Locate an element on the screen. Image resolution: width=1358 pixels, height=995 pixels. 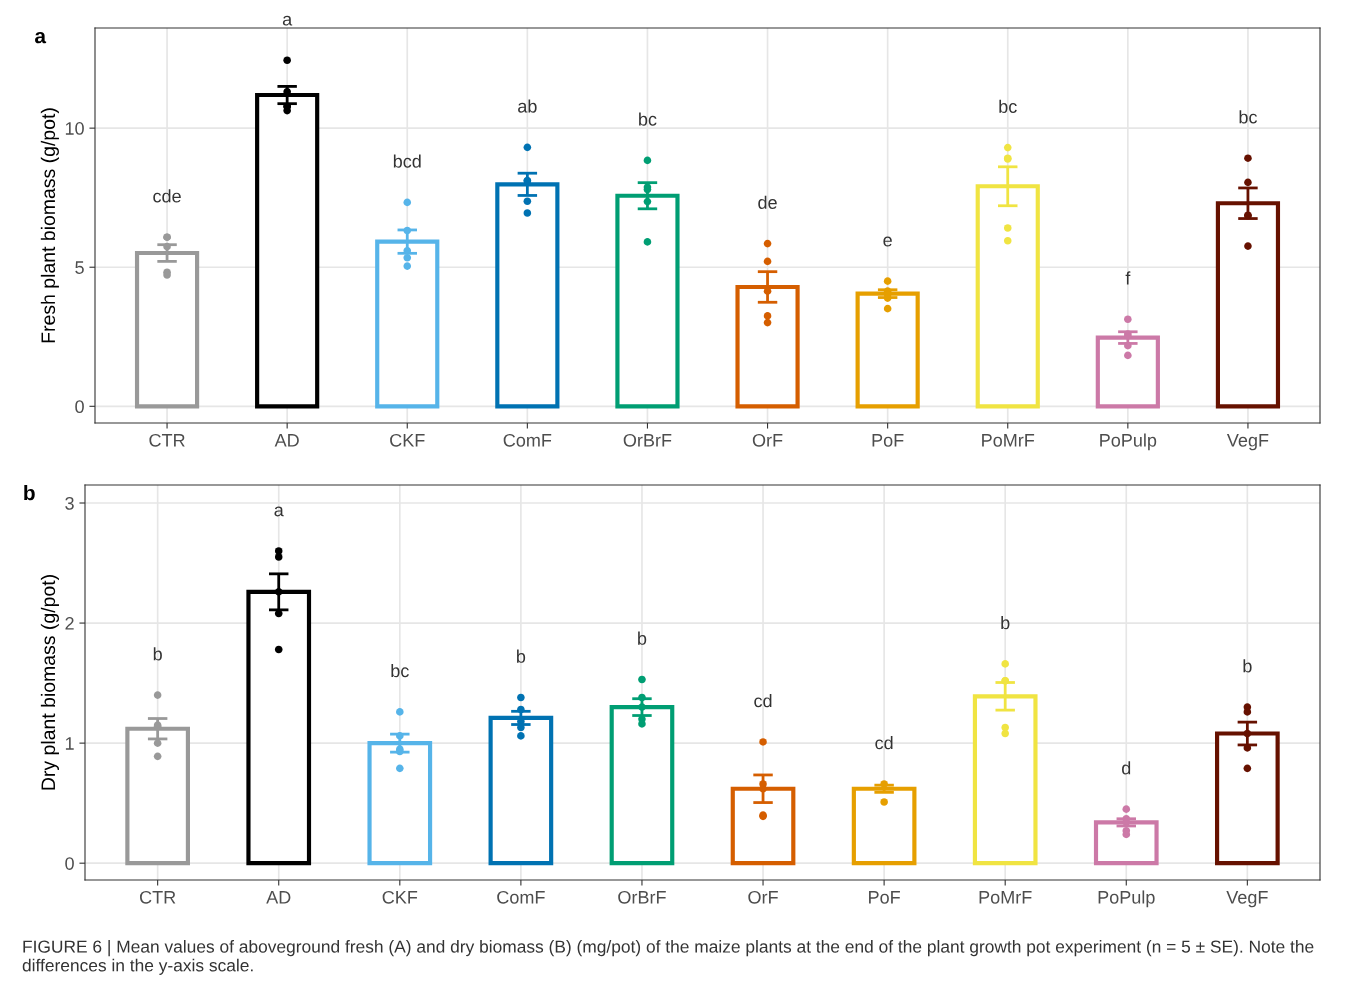
annotation: bcd is located at coordinates (407, 161).